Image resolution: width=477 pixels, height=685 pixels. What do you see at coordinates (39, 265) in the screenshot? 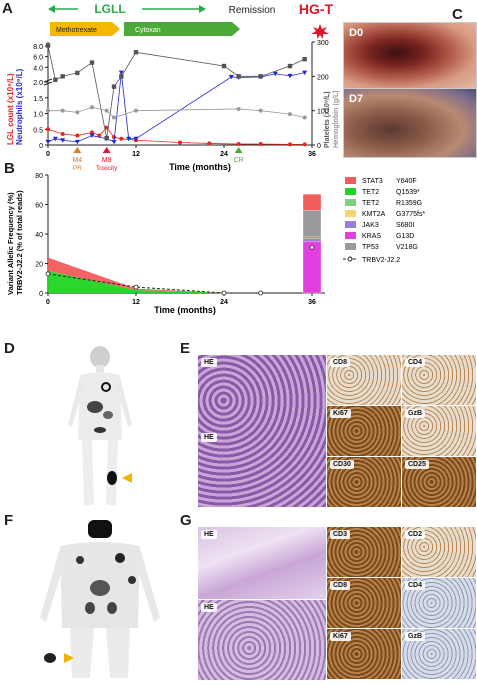
I see `b-y-tick-label: 20` at bounding box center [39, 265].